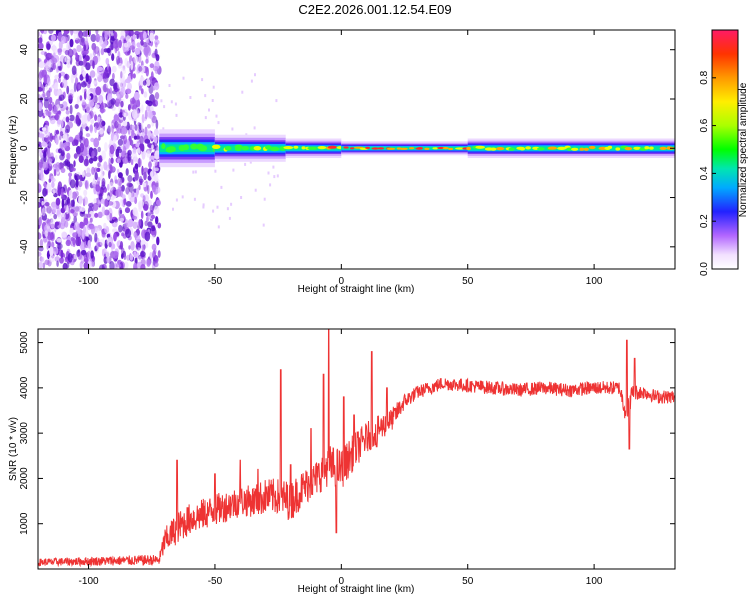  I want to click on x-tick-label: 50, so click(468, 581).